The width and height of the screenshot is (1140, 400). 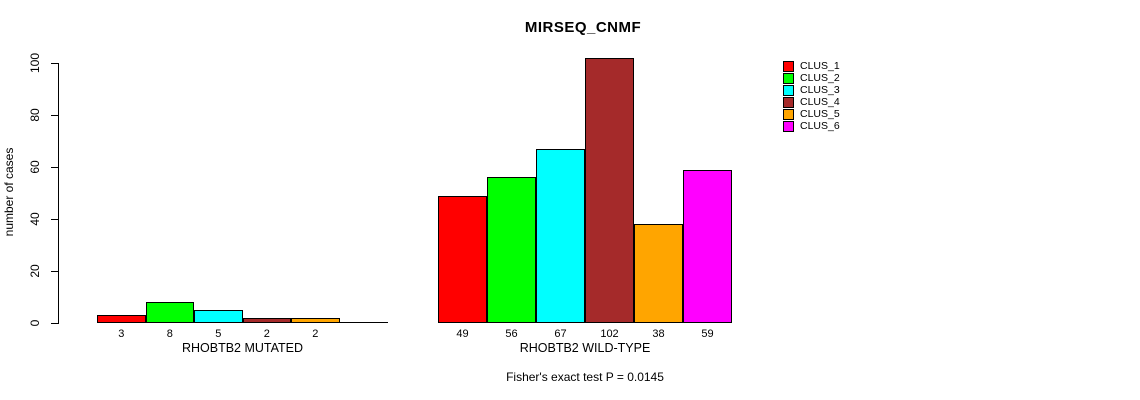 I want to click on bar-value-label: 59, so click(x=707, y=334).